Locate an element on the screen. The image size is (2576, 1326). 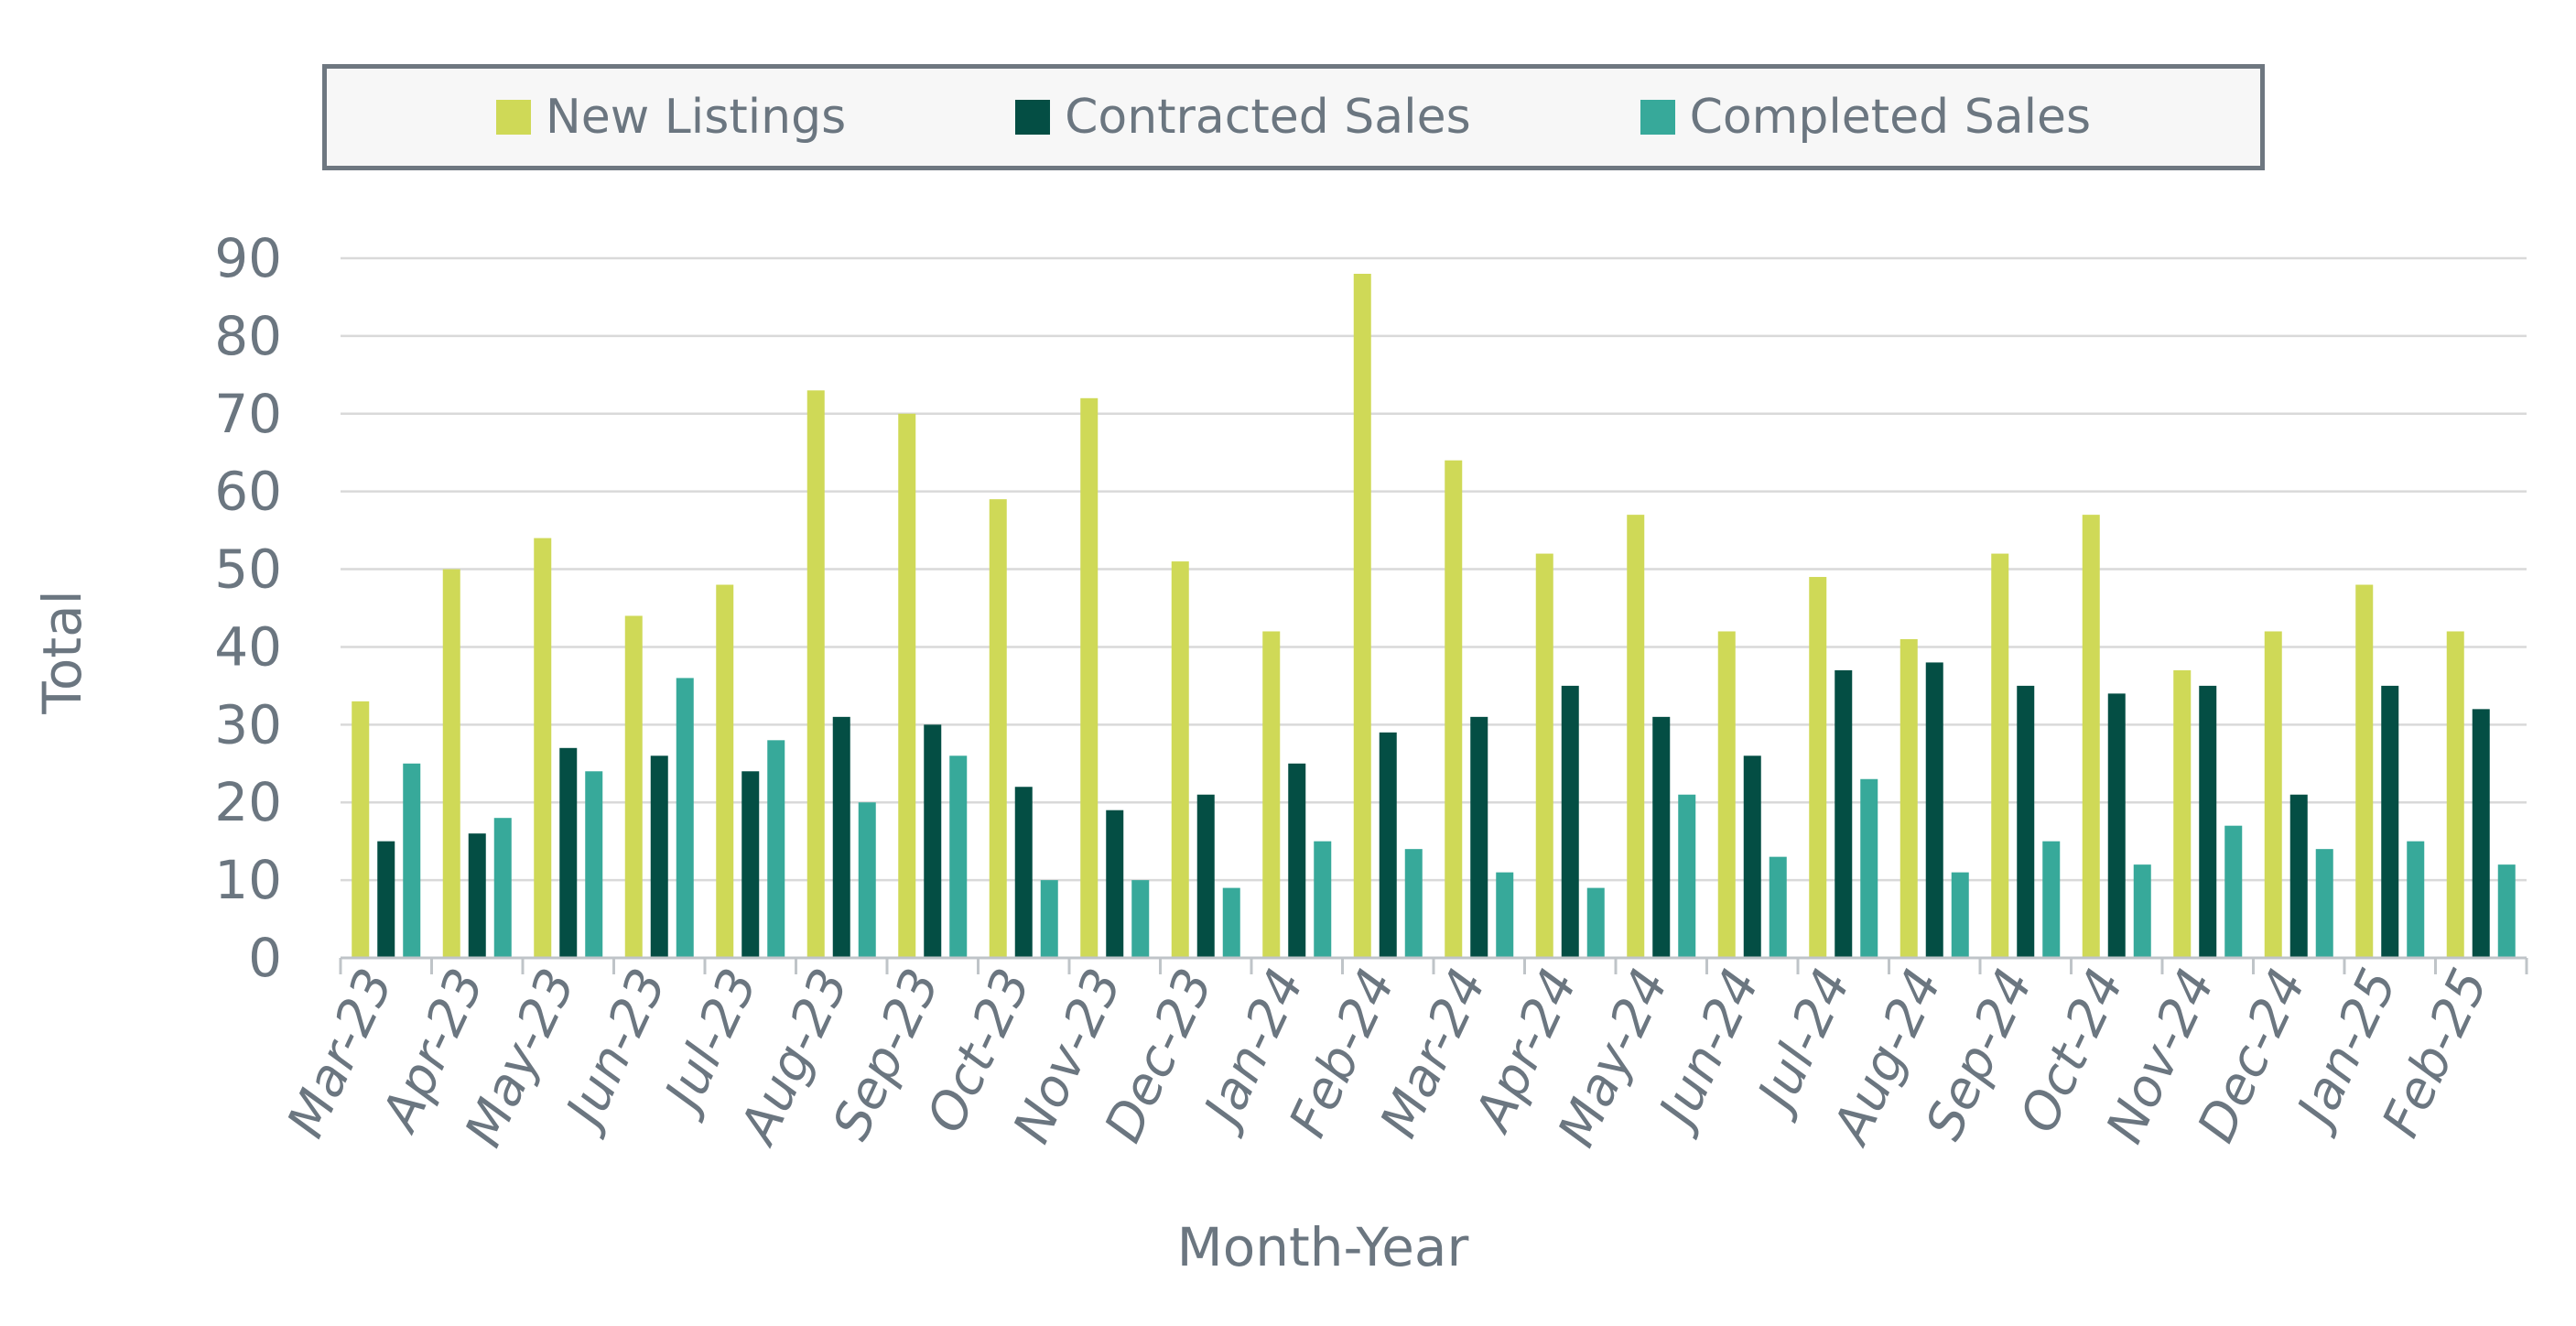
legend-label-contracted-sales: Contracted Sales is located at coordinates (1268, 117).